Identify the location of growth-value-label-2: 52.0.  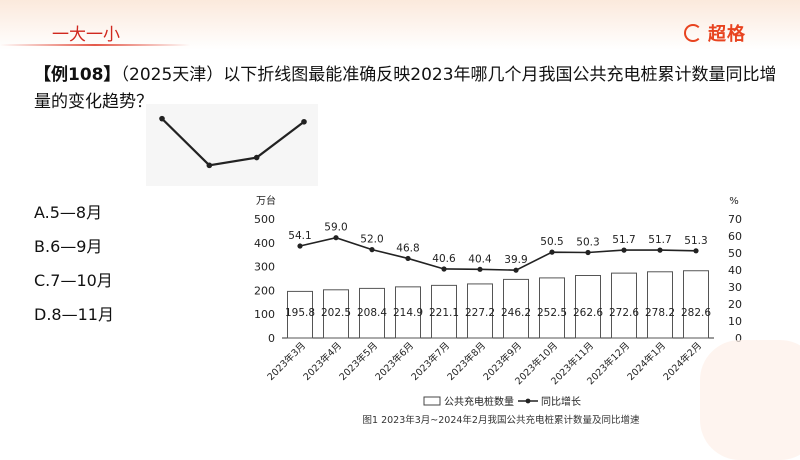
(371, 240).